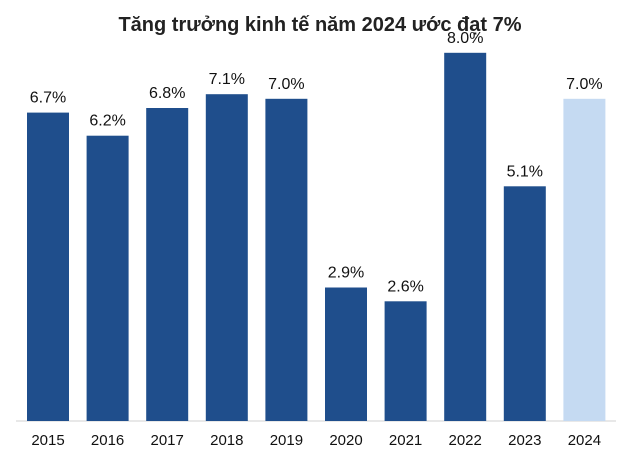 Image resolution: width=640 pixels, height=462 pixels. Describe the element at coordinates (320, 25) in the screenshot. I see `chart-title: Tăng trưởng kinh tế năm 2024 ước đạt 7%` at that location.